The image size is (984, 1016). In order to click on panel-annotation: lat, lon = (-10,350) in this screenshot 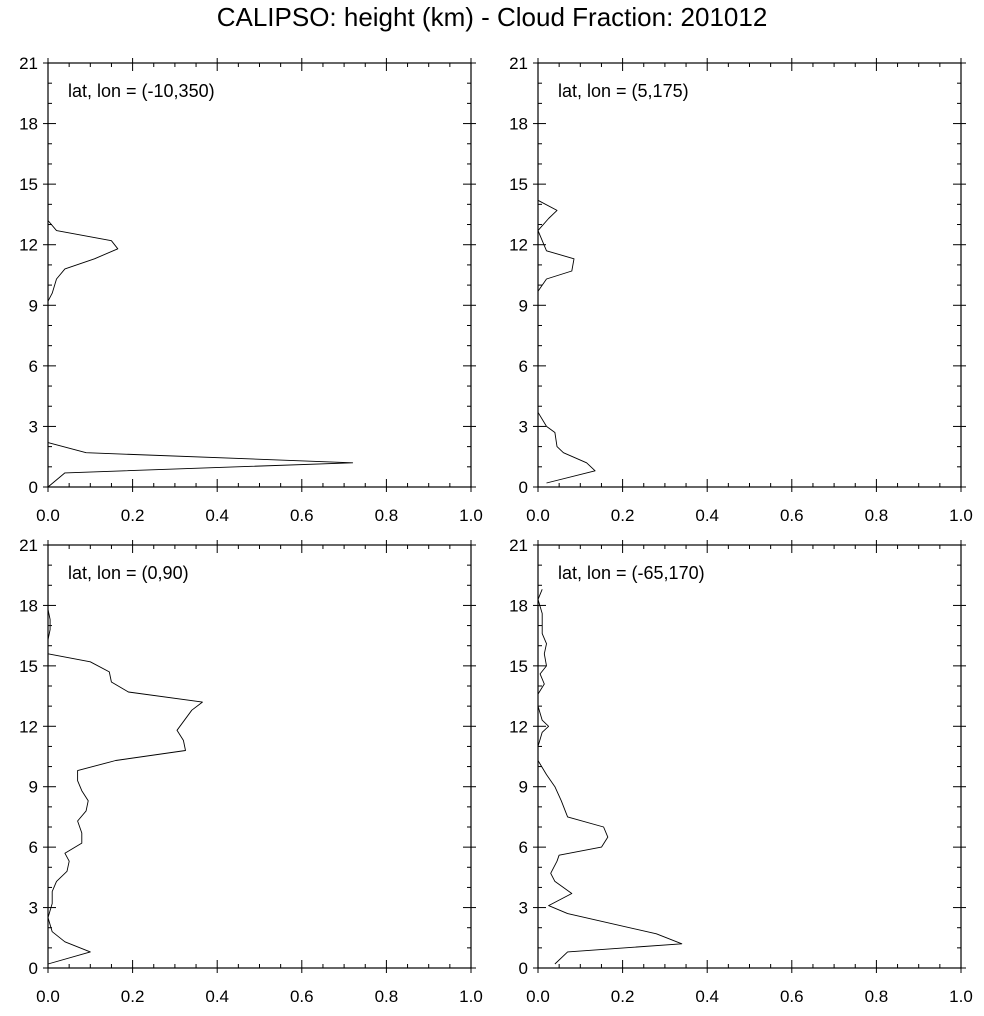, I will do `click(141, 91)`.